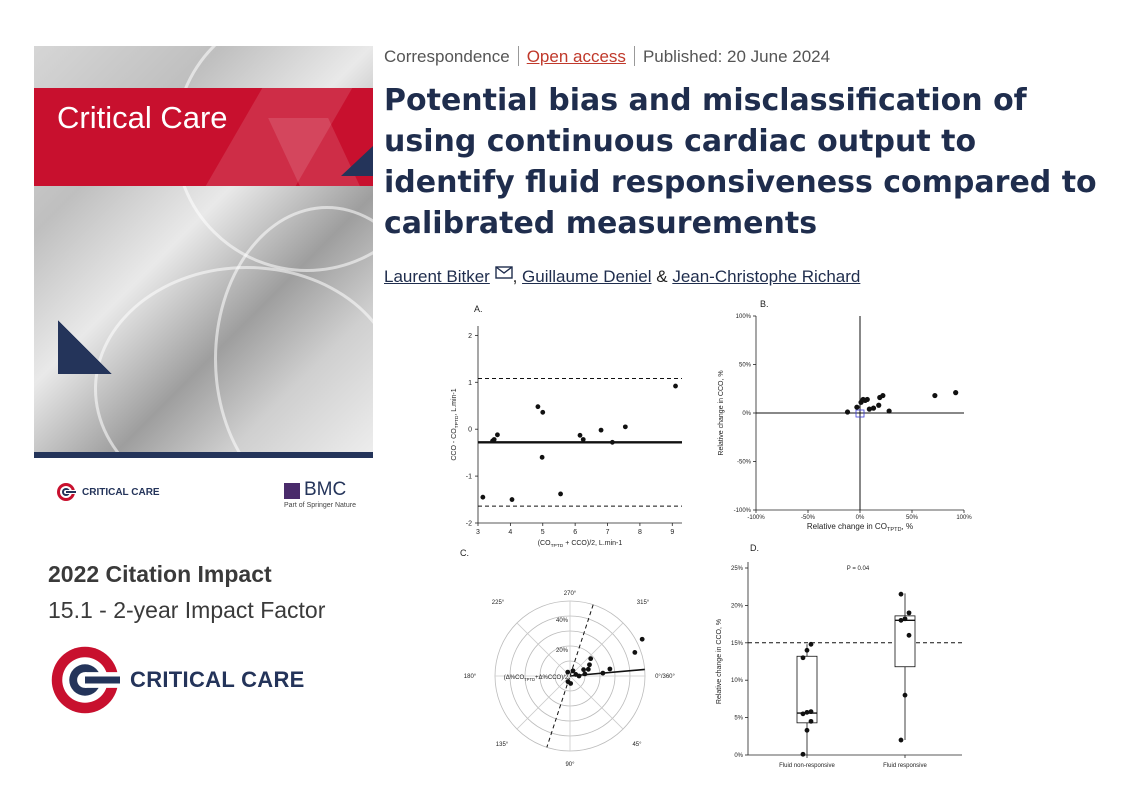 This screenshot has width=1123, height=794. Describe the element at coordinates (737, 606) in the screenshot. I see `y-tick-label: 20%` at that location.